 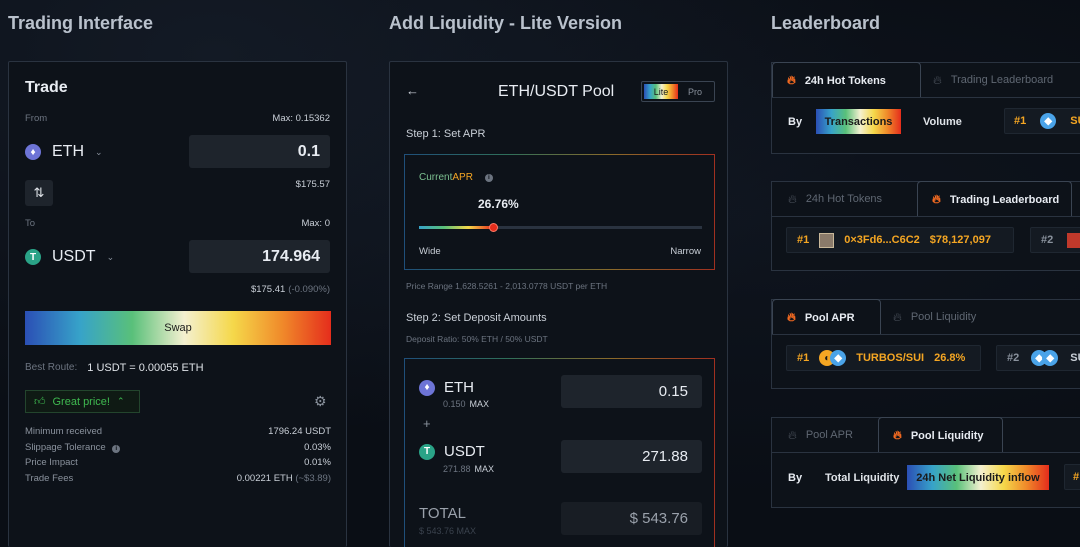 I want to click on pool-row: #1 ◐ ◆ TURBOS/SUI 26.8%, so click(x=883, y=358).